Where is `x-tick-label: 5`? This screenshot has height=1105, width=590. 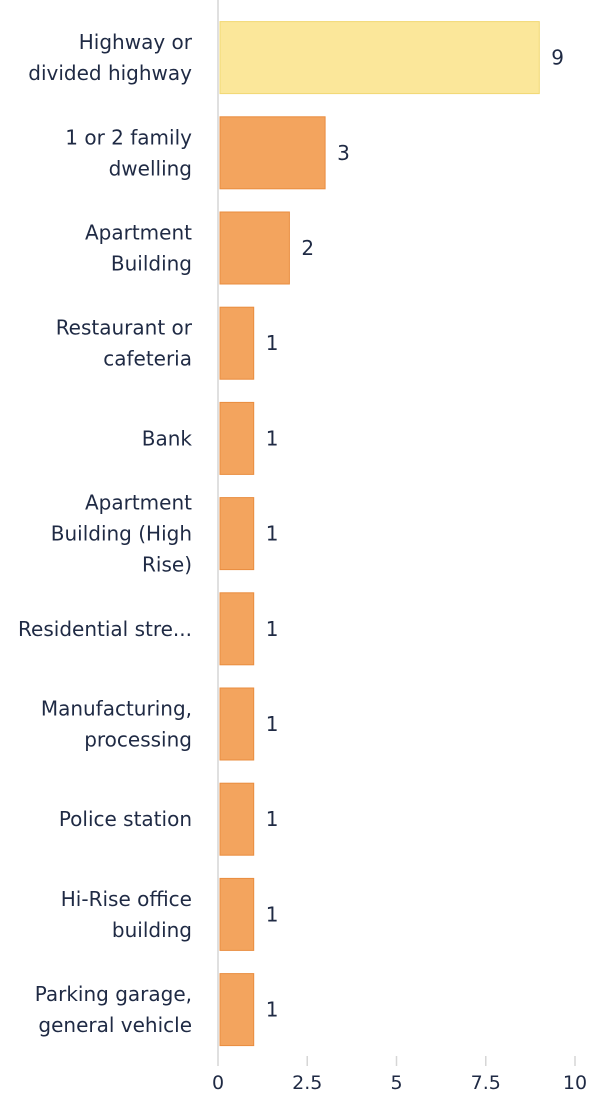 x-tick-label: 5 is located at coordinates (396, 1083).